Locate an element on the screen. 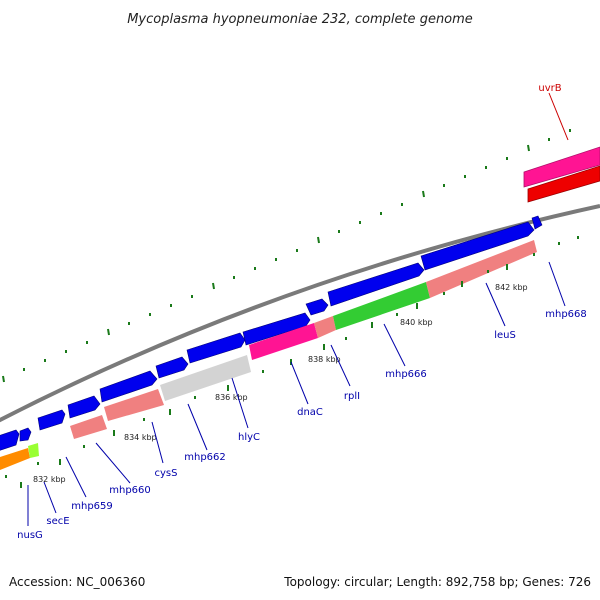 The height and width of the screenshot is (600, 600). leader-leuS is located at coordinates (495, 304).